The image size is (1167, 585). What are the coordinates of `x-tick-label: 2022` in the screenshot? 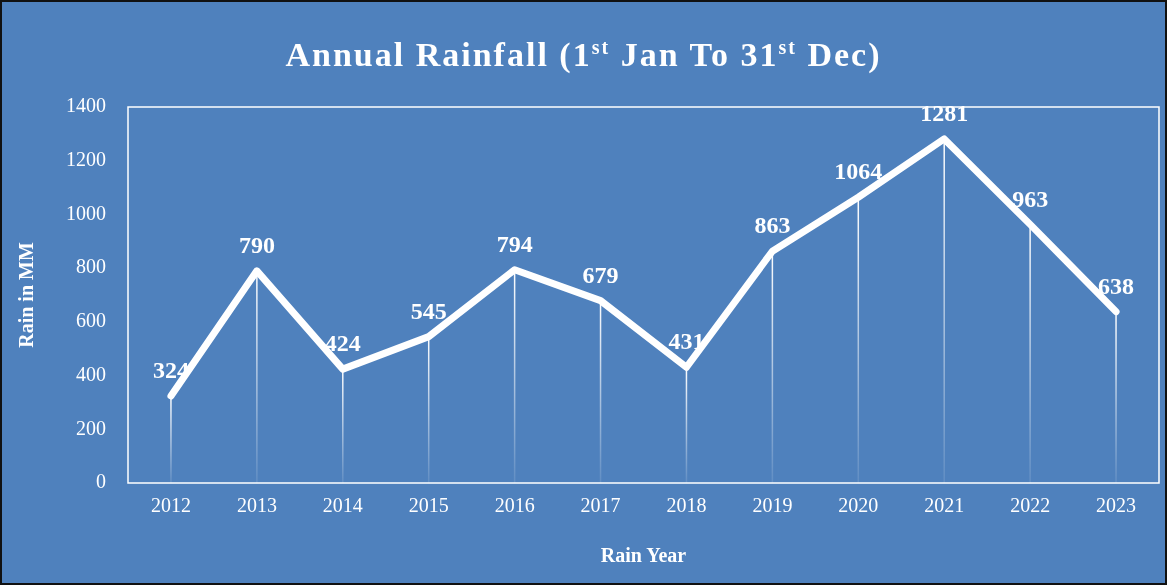 It's located at (1030, 505).